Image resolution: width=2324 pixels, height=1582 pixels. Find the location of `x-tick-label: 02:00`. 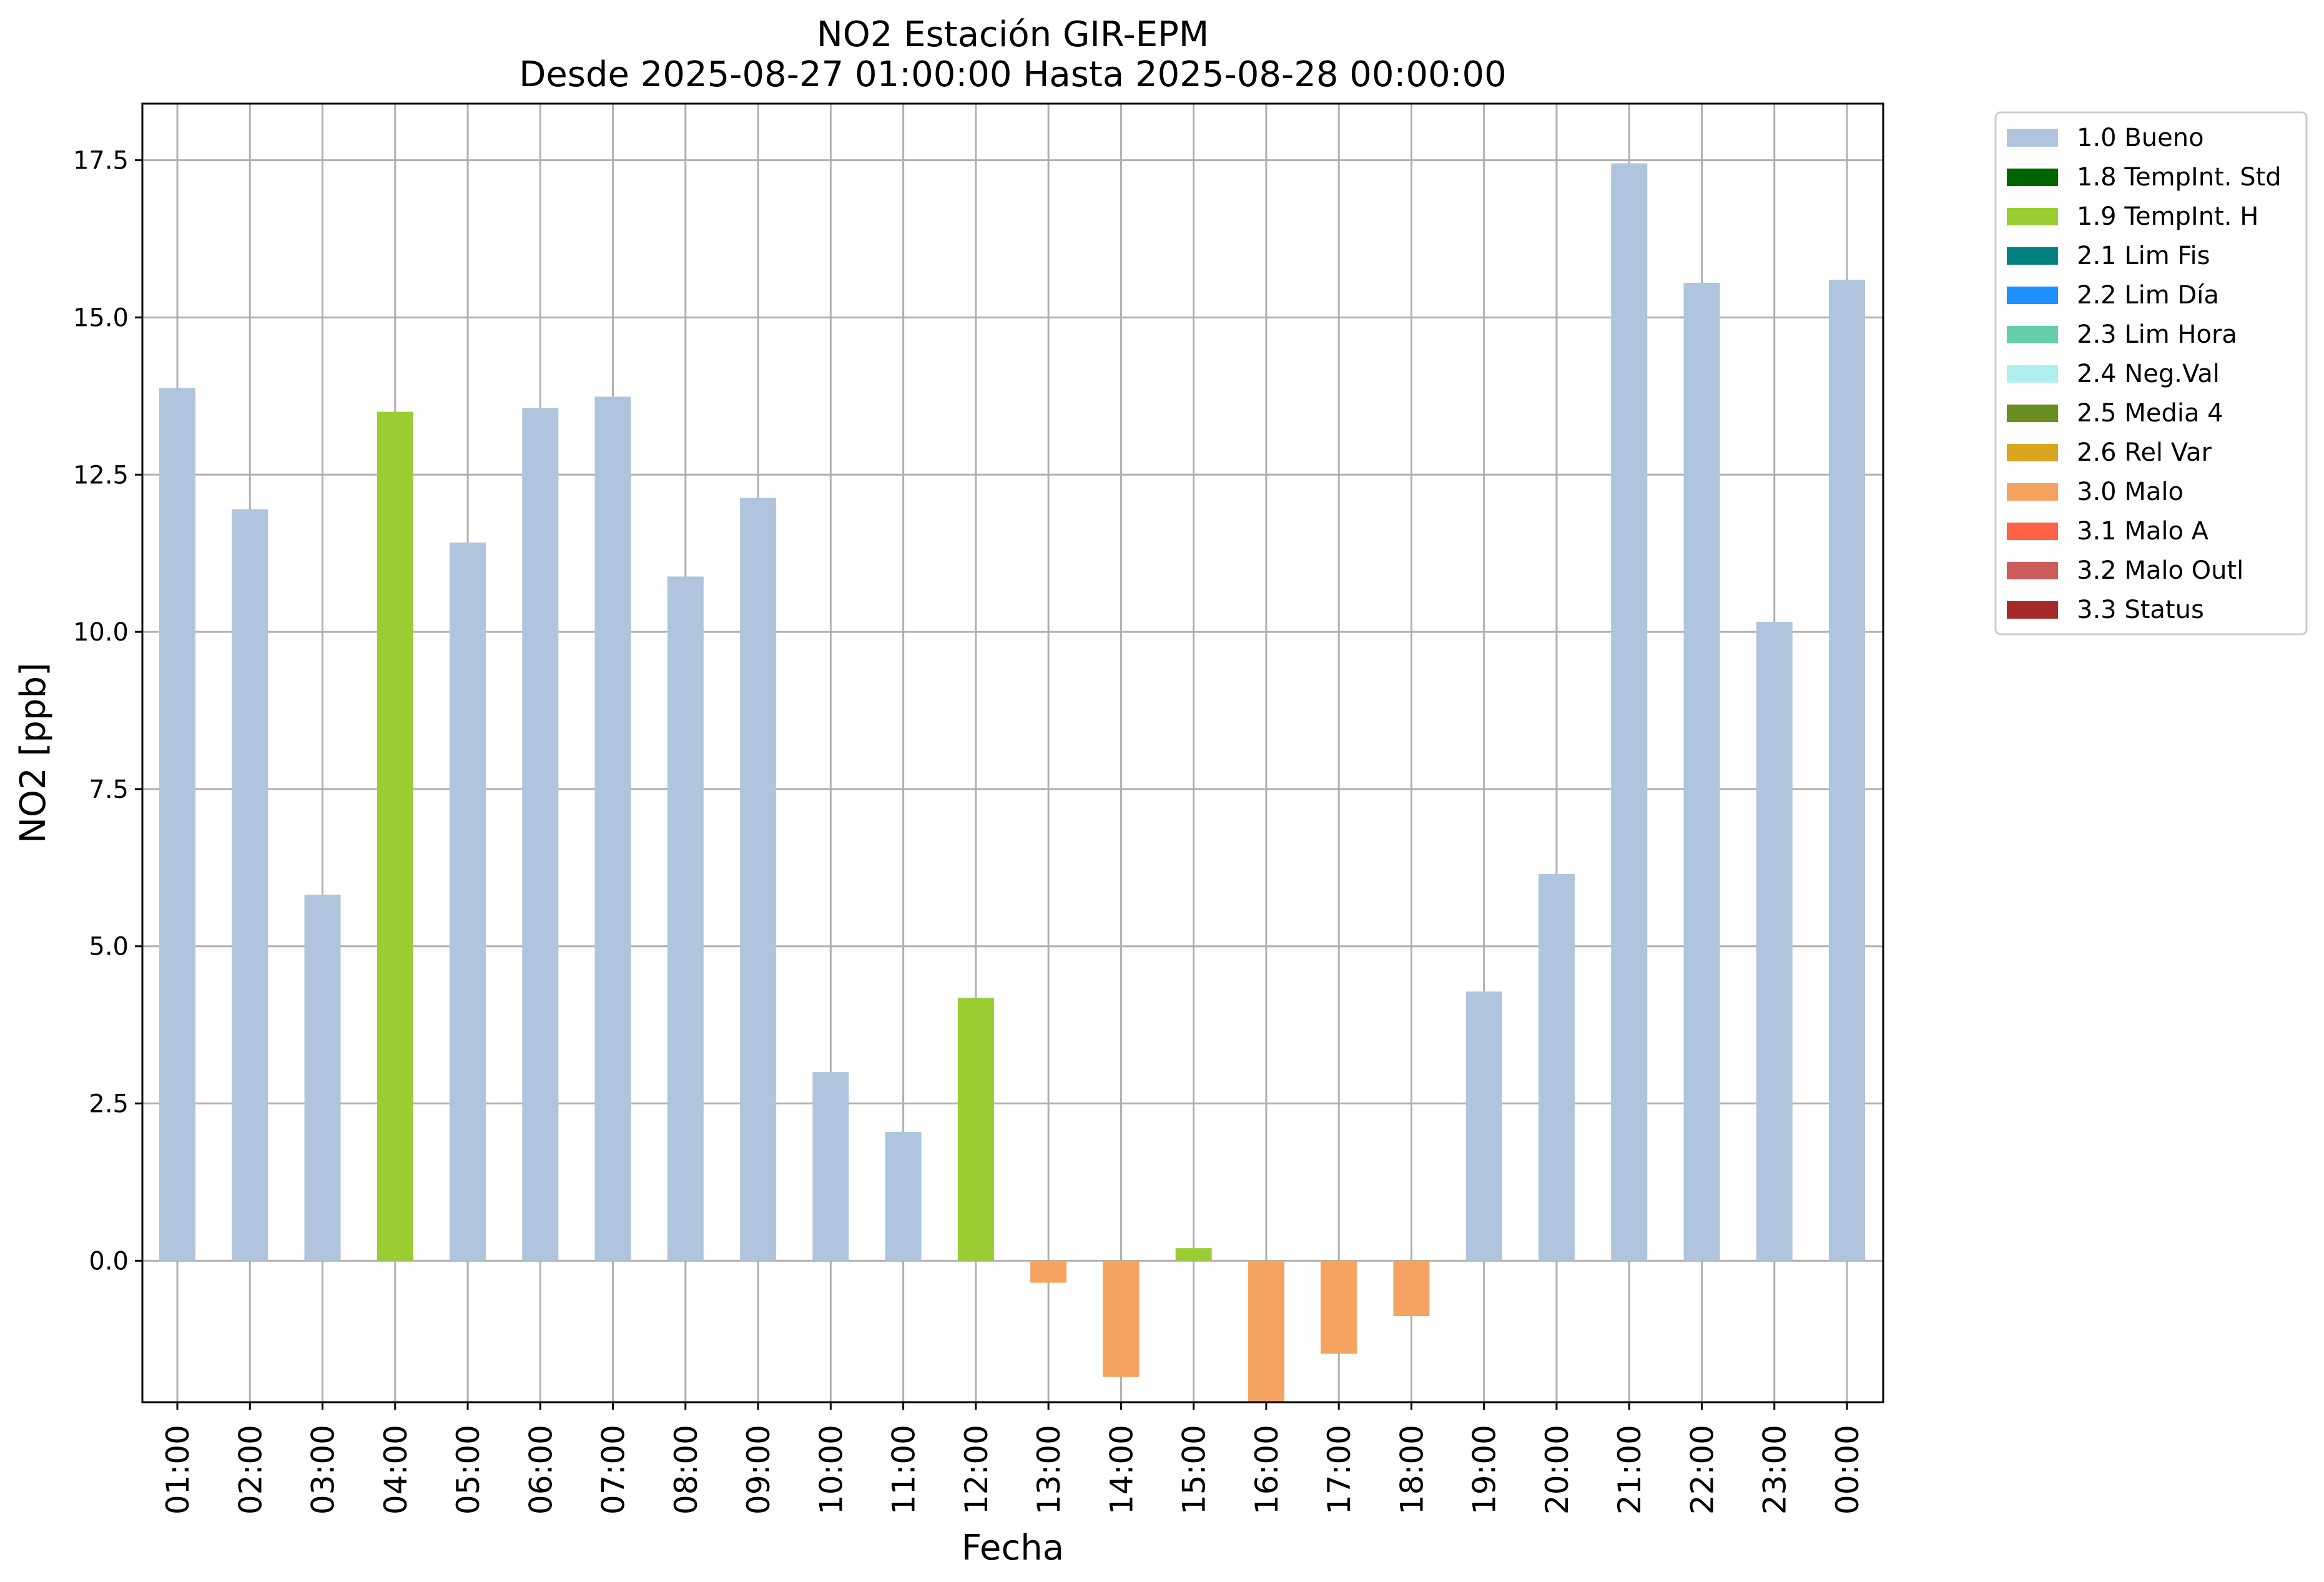

x-tick-label: 02:00 is located at coordinates (250, 1470).